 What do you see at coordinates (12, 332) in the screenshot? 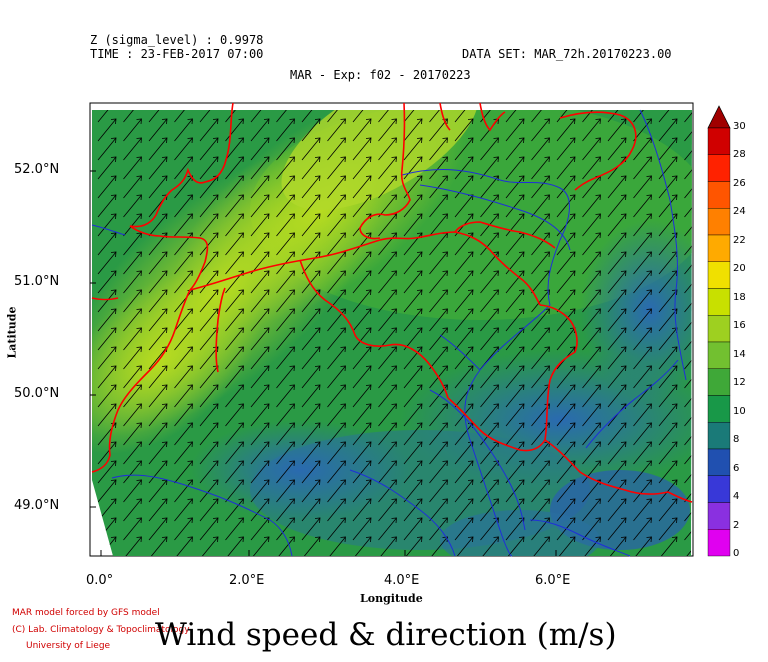
I see `y-axis-label: Latitude` at bounding box center [12, 332].